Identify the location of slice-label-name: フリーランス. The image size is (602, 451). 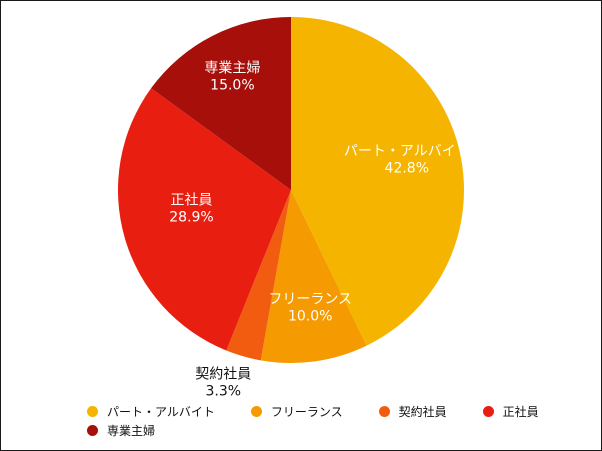
(310, 299).